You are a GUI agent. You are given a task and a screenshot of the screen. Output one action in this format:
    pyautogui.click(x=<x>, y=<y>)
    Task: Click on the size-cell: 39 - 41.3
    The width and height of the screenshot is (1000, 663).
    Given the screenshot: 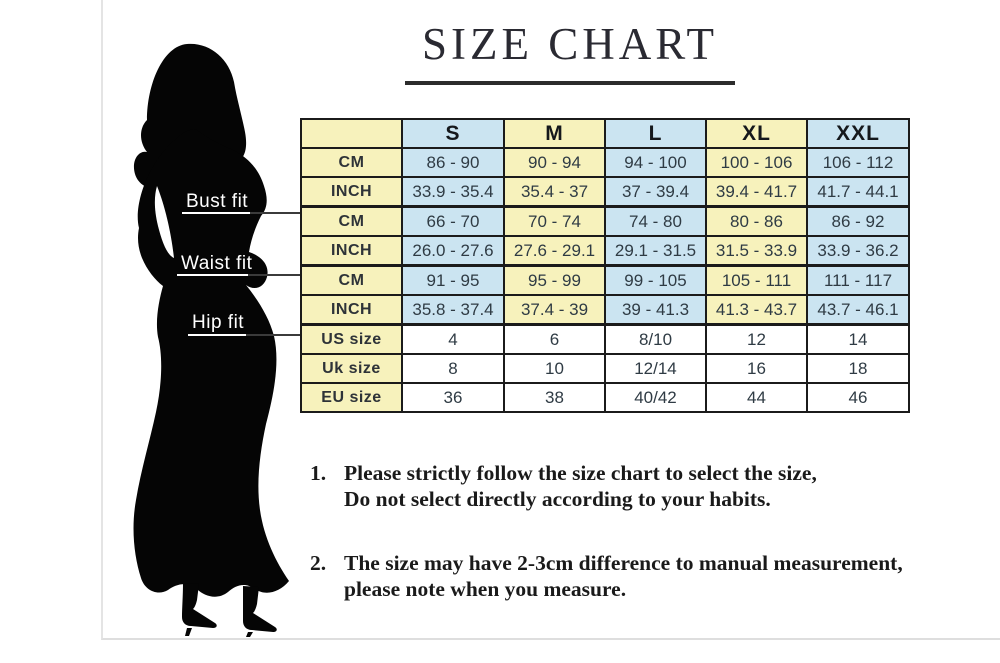 What is the action you would take?
    pyautogui.click(x=655, y=310)
    